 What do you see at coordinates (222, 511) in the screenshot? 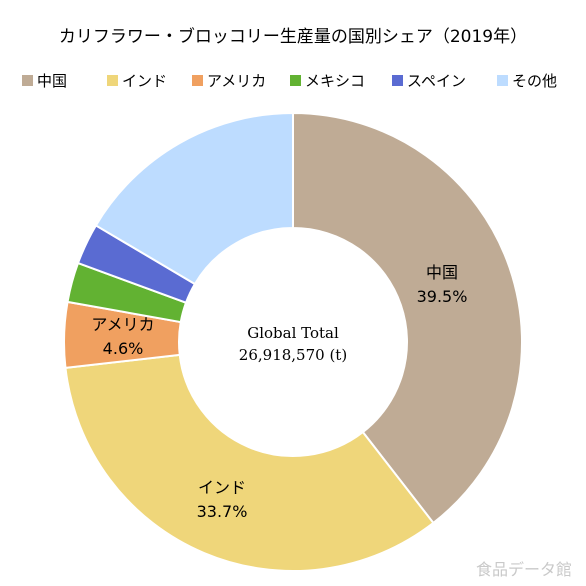
I see `slice-percent-label: 33.7%` at bounding box center [222, 511].